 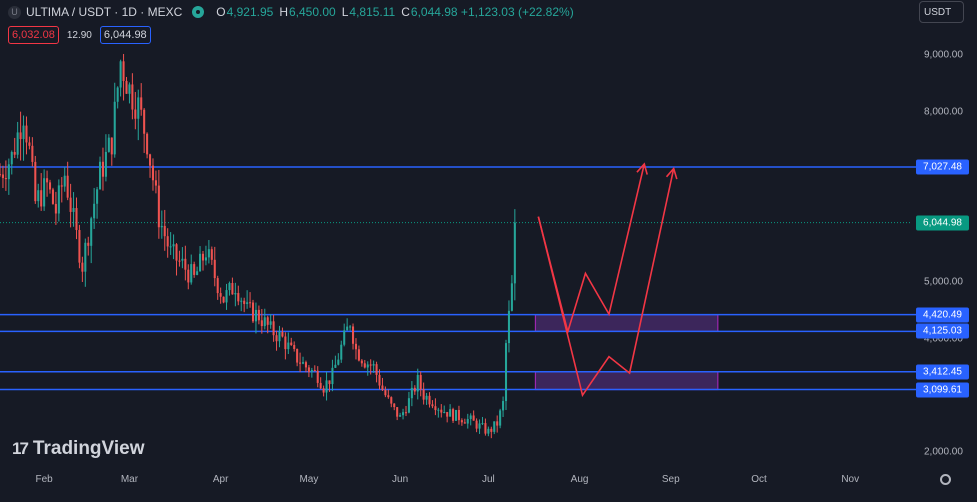 What do you see at coordinates (944, 245) in the screenshot?
I see `price-axis` at bounding box center [944, 245].